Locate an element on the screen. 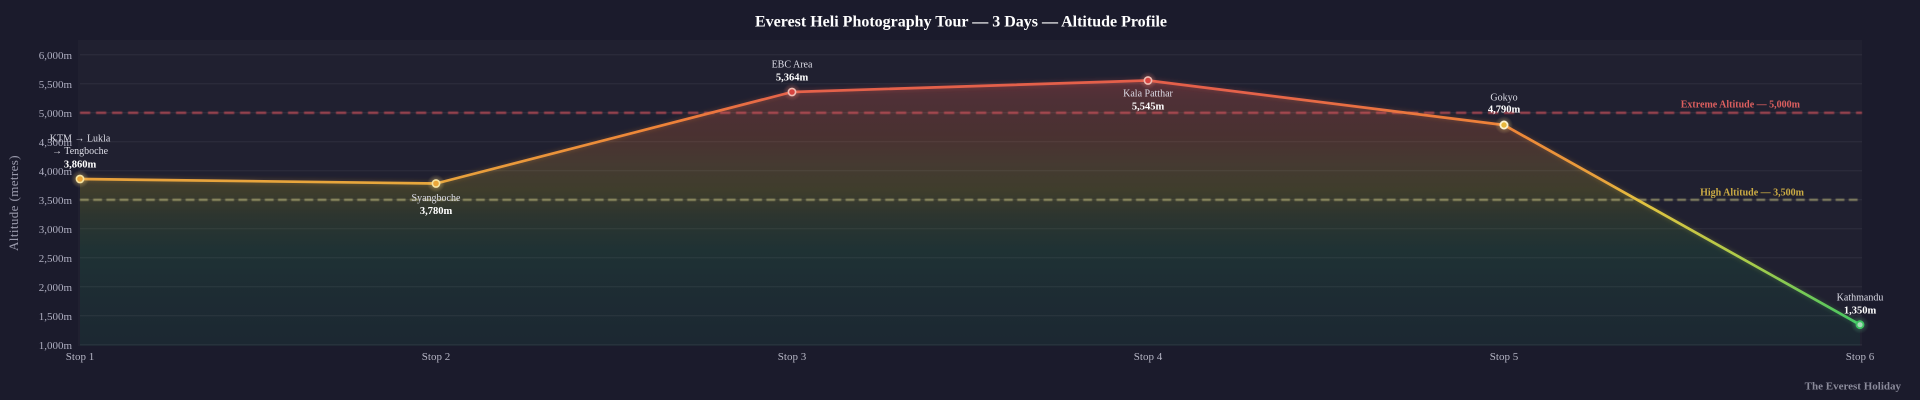 The height and width of the screenshot is (400, 1920). svg-text: 3,860m is located at coordinates (80, 164).